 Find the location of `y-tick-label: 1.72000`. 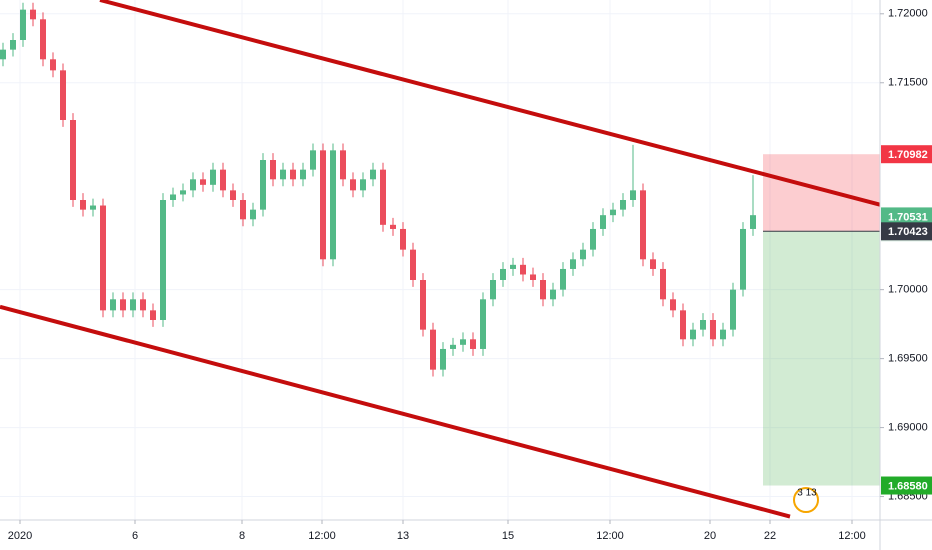

y-tick-label: 1.72000 is located at coordinates (908, 14).